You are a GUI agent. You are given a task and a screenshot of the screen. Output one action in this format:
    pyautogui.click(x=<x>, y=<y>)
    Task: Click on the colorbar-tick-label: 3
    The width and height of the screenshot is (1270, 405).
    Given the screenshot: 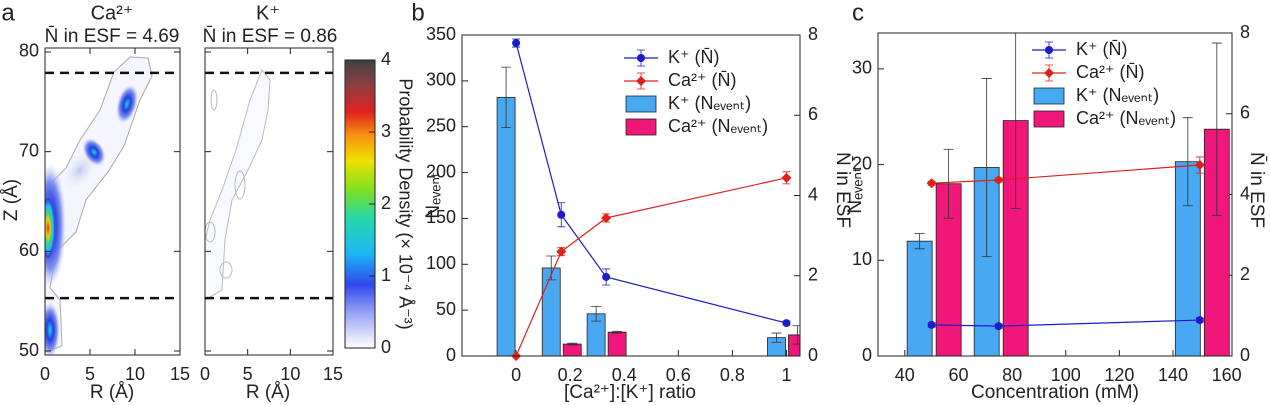 What is the action you would take?
    pyautogui.click(x=386, y=131)
    